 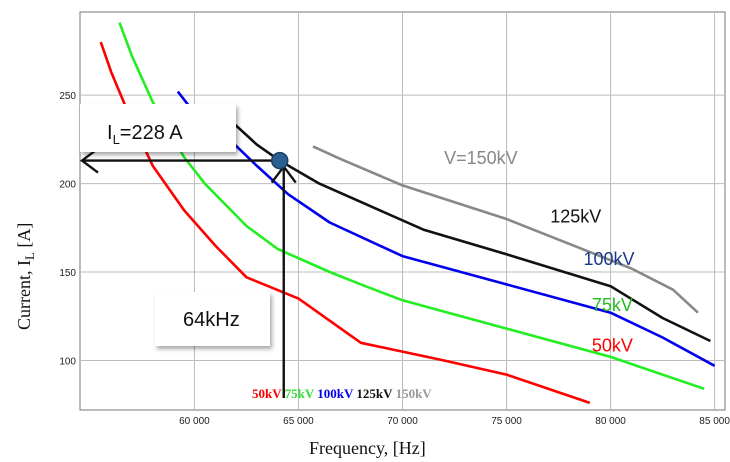 I want to click on marker-dot, so click(x=279, y=160).